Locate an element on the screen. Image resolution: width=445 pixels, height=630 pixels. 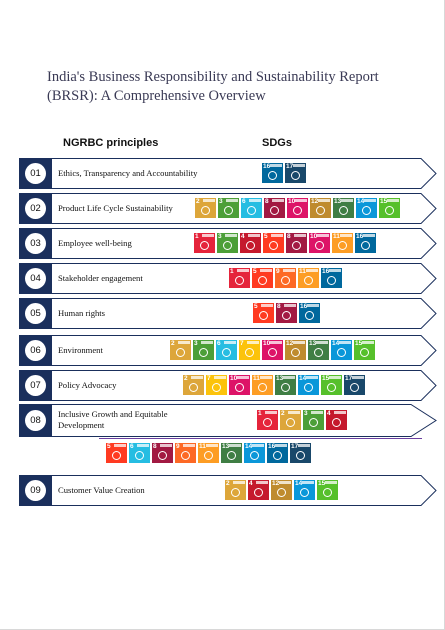
principle-number: 04 is located at coordinates (35, 278).